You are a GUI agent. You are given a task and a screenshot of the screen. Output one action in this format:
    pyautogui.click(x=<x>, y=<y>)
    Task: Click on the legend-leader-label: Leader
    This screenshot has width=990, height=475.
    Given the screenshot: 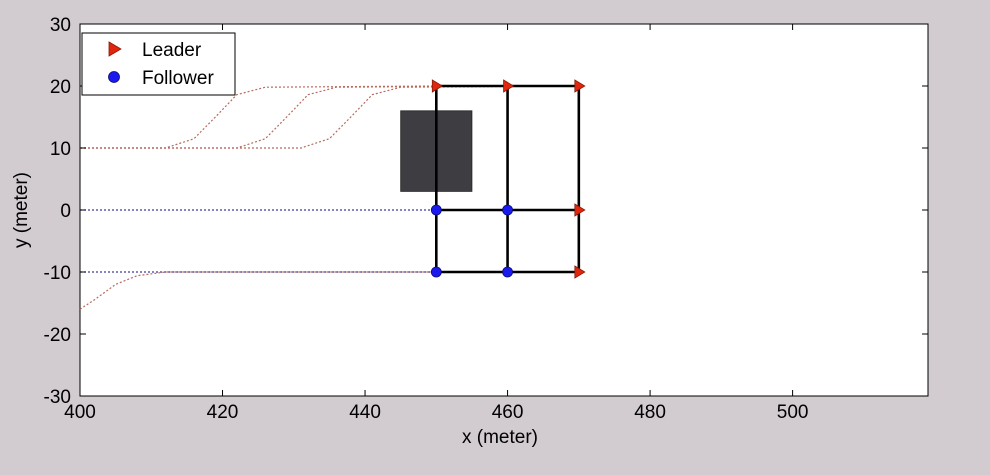 What is the action you would take?
    pyautogui.click(x=172, y=50)
    